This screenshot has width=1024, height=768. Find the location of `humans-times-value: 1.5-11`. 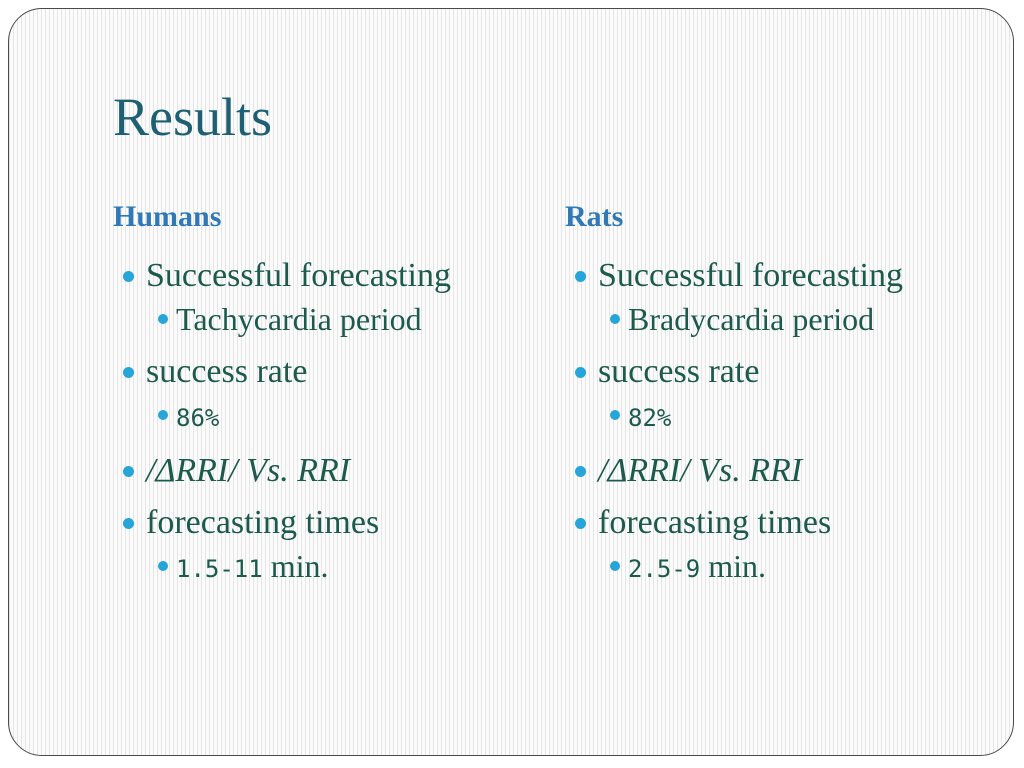

humans-times-value: 1.5-11 is located at coordinates (219, 569).